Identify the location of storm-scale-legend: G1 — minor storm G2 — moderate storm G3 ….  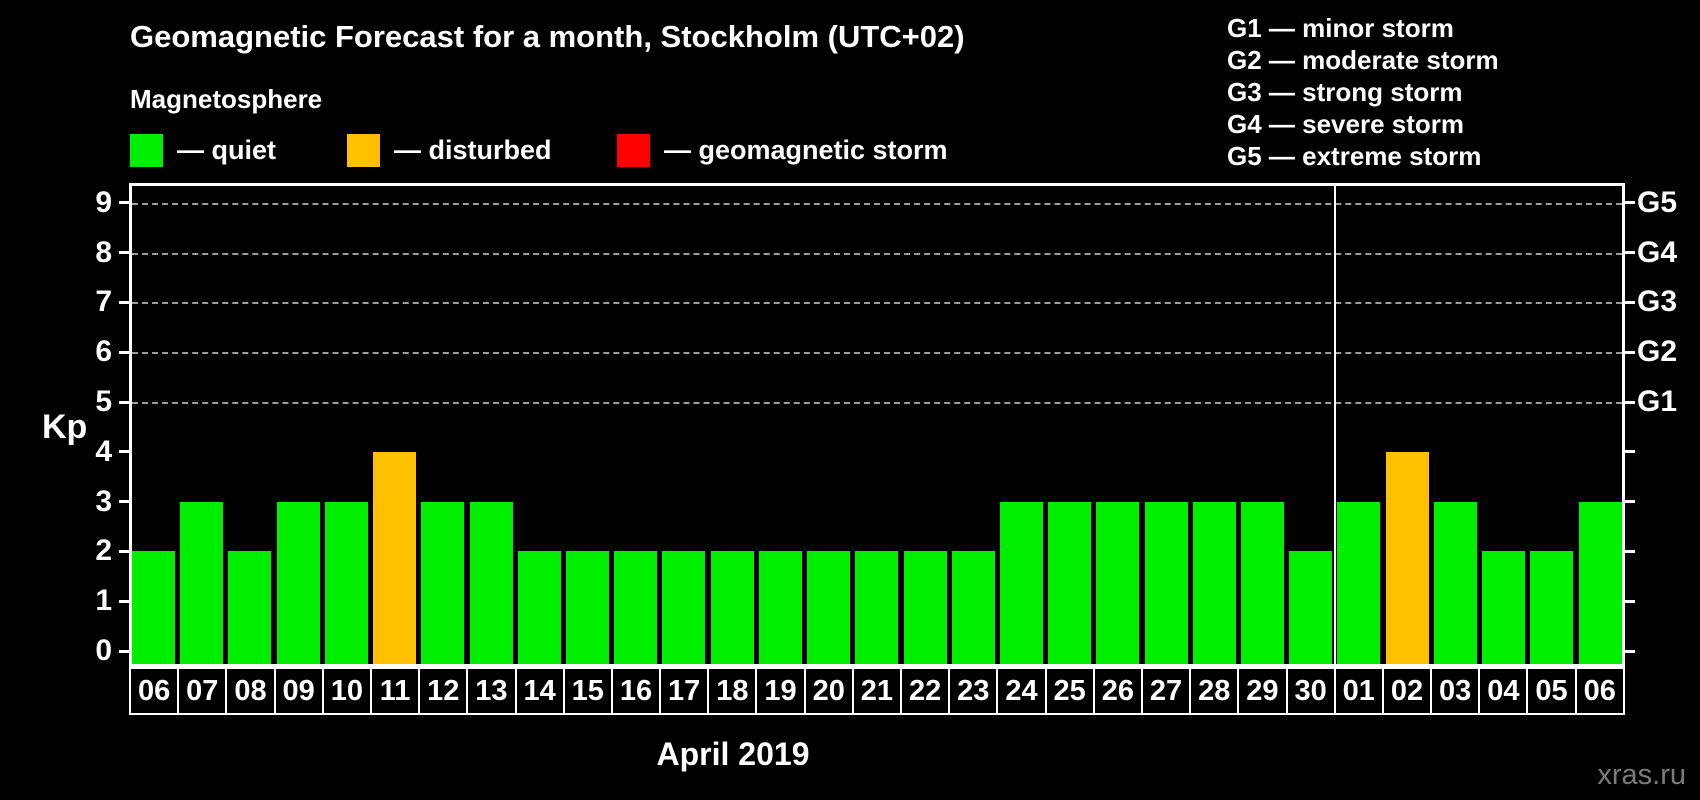
(1363, 92).